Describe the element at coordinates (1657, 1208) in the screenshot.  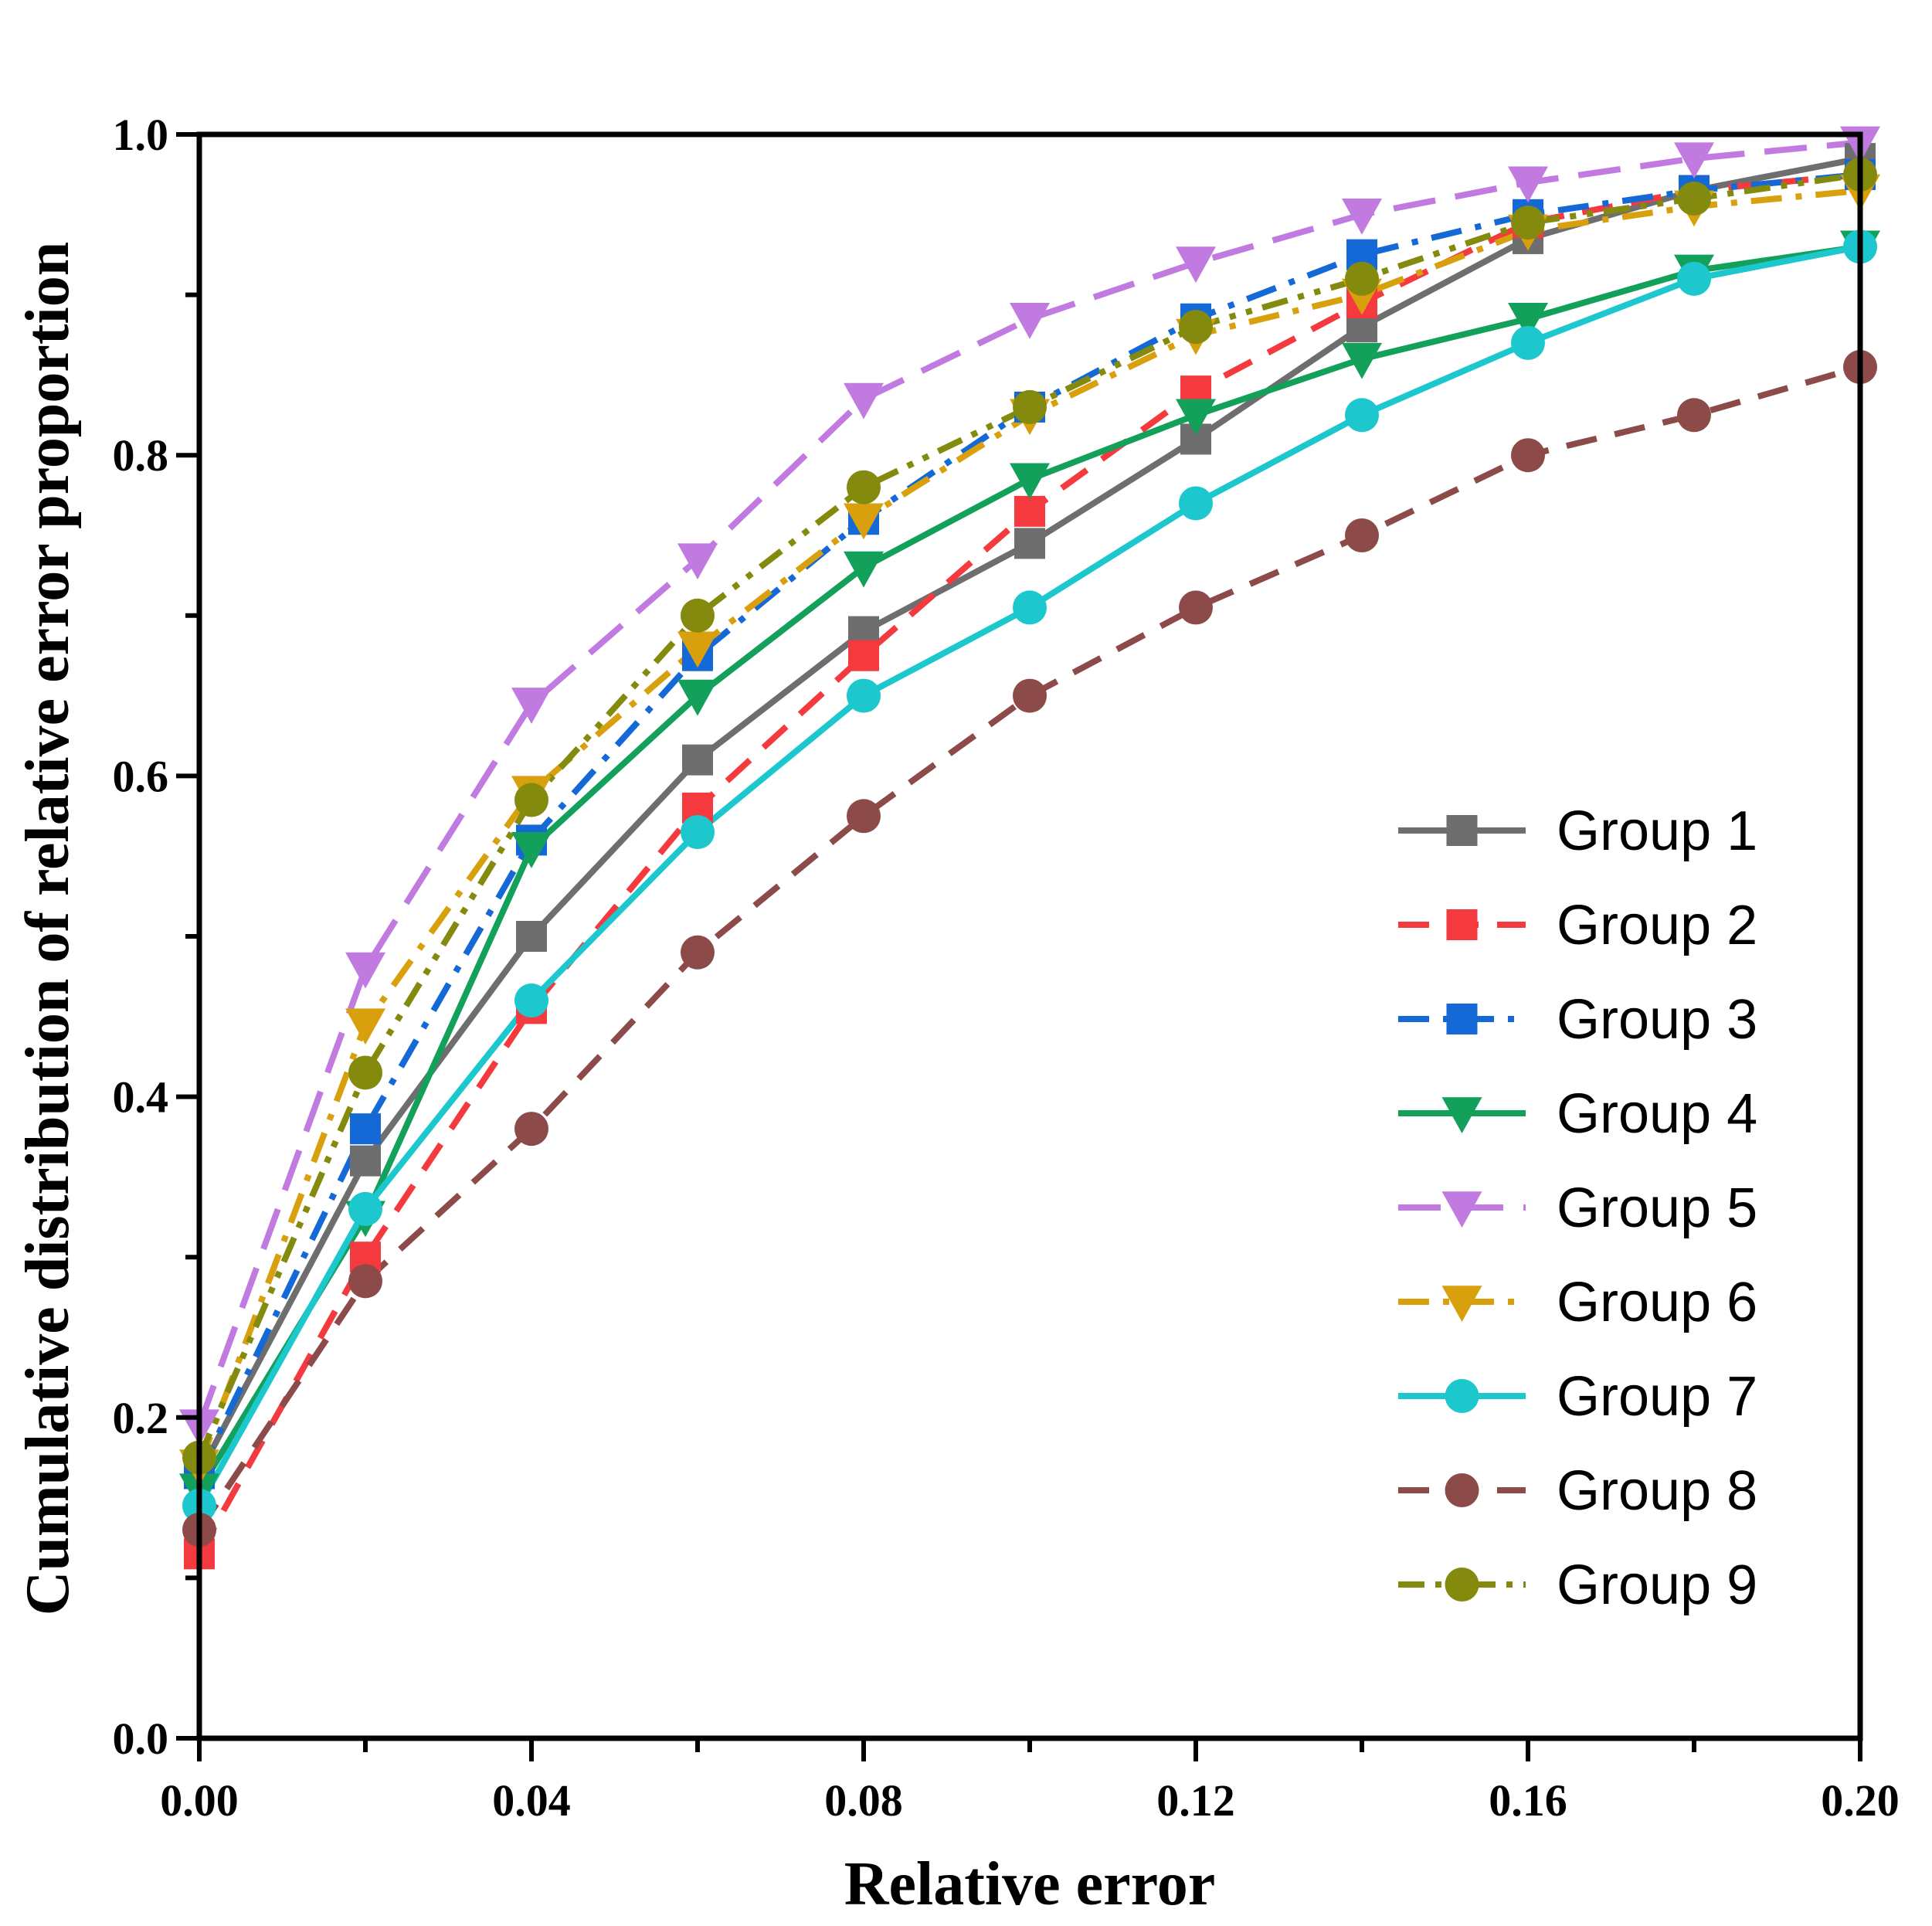
I see `legend-label: Group 5` at that location.